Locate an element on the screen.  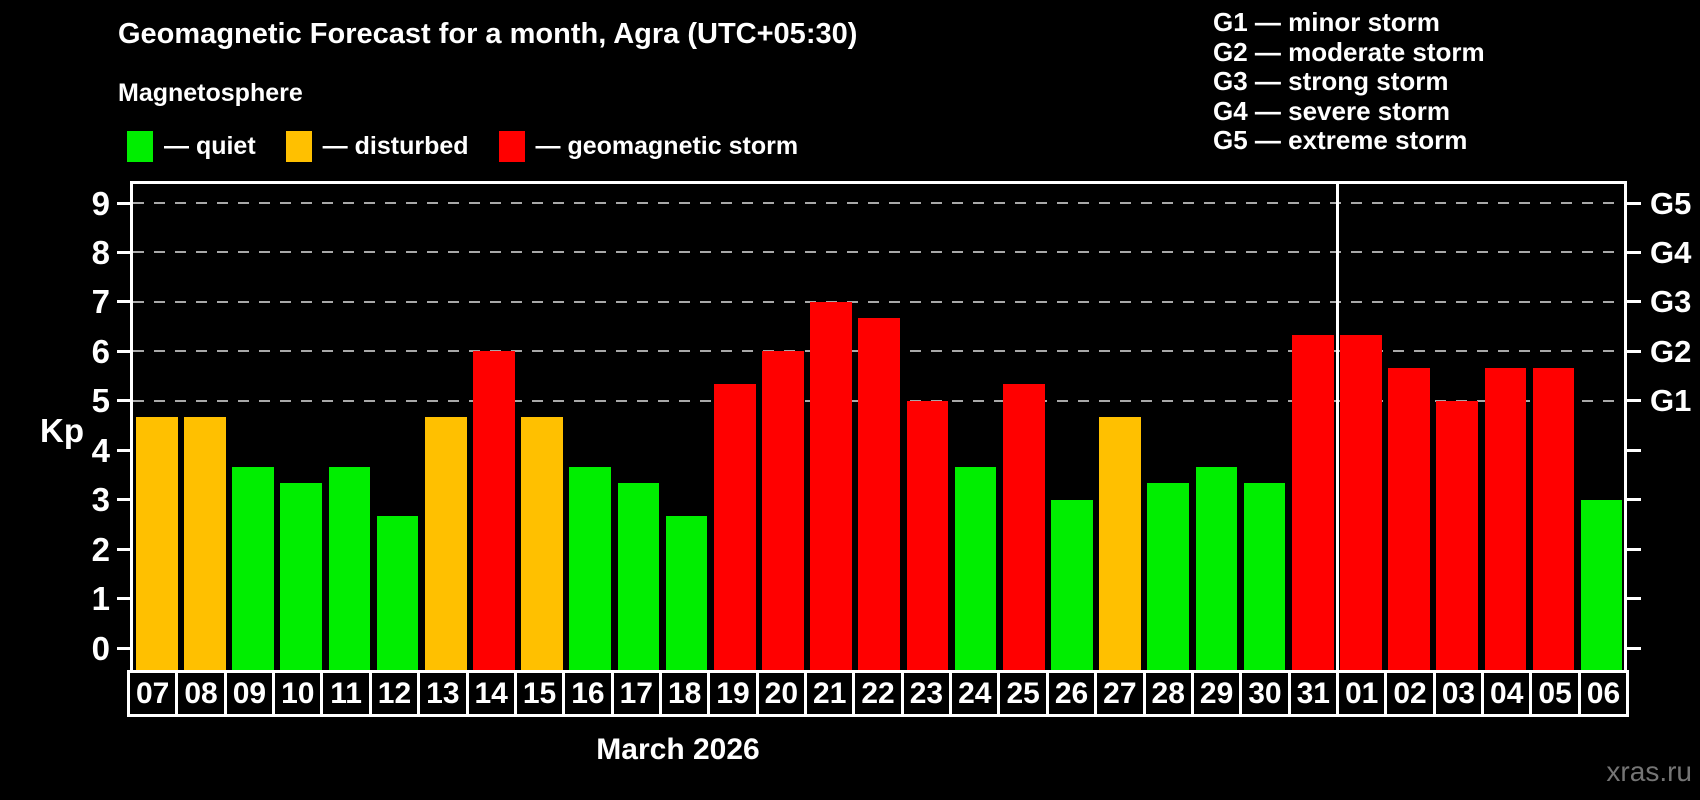
g-label-g3: G3 is located at coordinates (1671, 302).